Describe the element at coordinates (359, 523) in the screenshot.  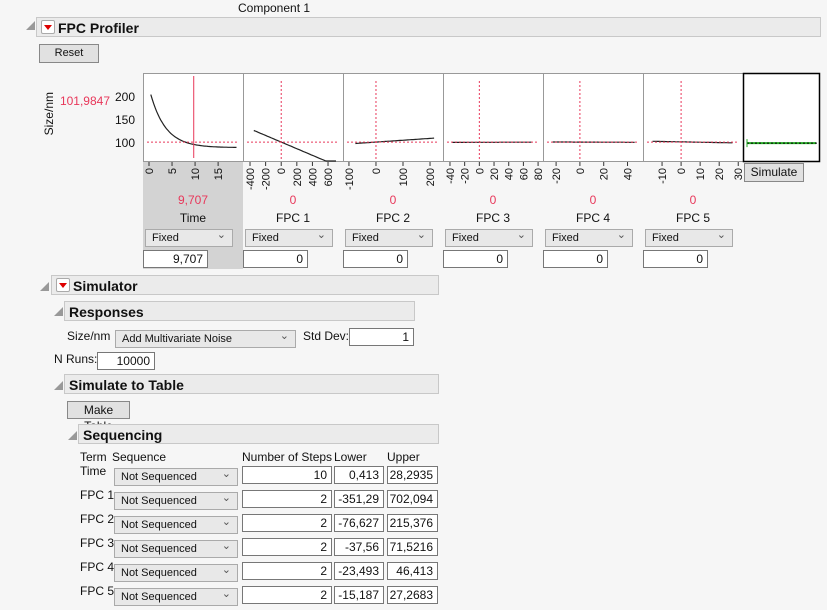
I see `row-lower-input: -76,627` at that location.